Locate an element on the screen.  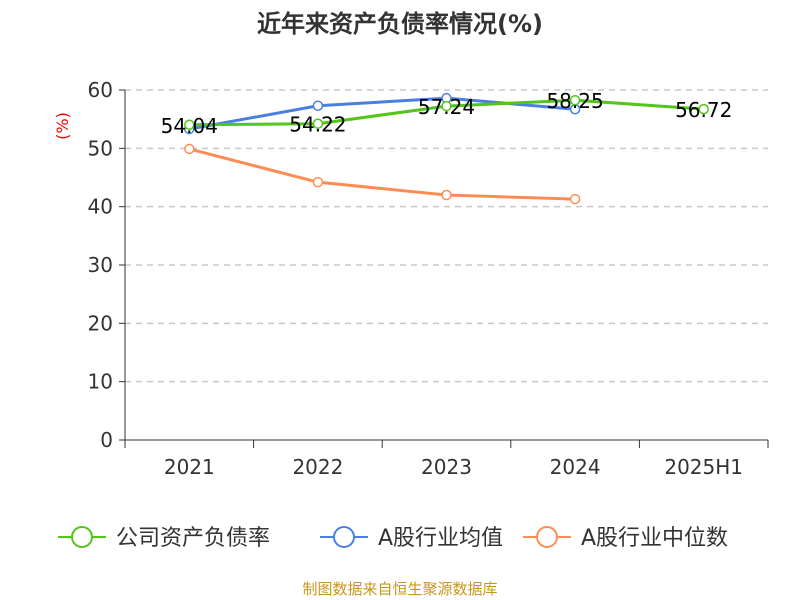
y-tick-label: 20 is located at coordinates (100, 323).